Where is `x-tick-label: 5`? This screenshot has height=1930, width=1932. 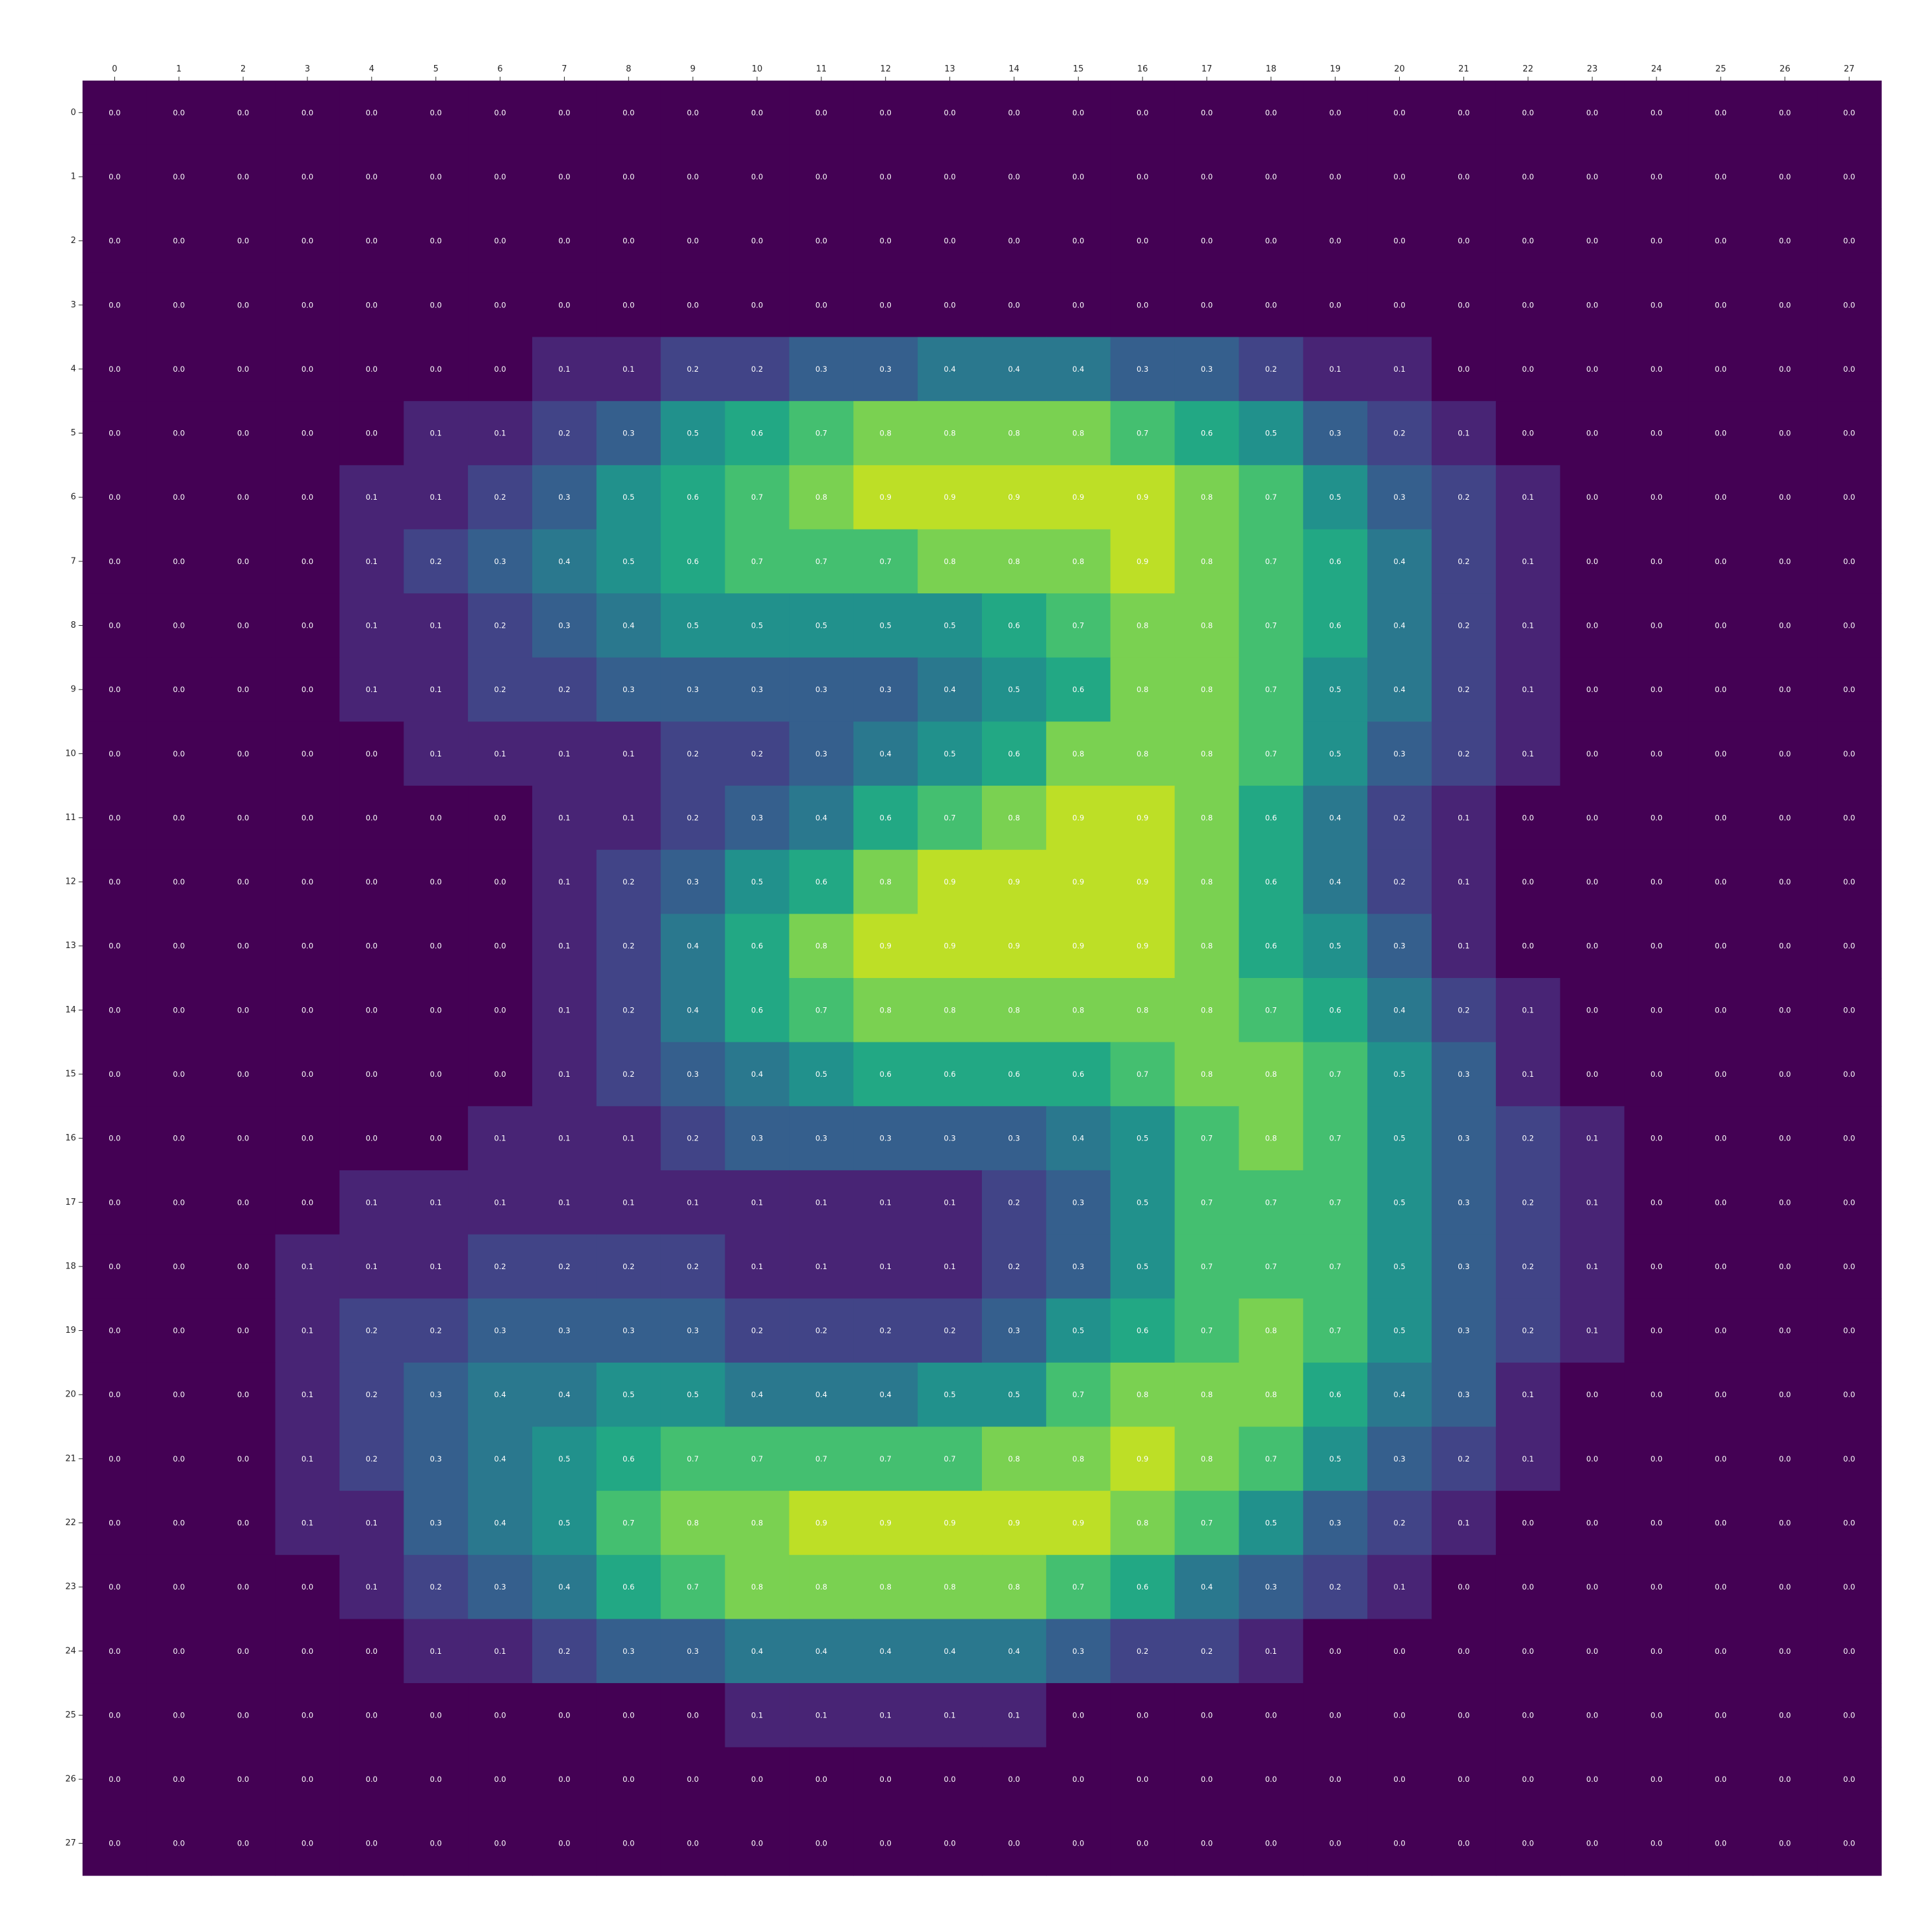 x-tick-label: 5 is located at coordinates (436, 69).